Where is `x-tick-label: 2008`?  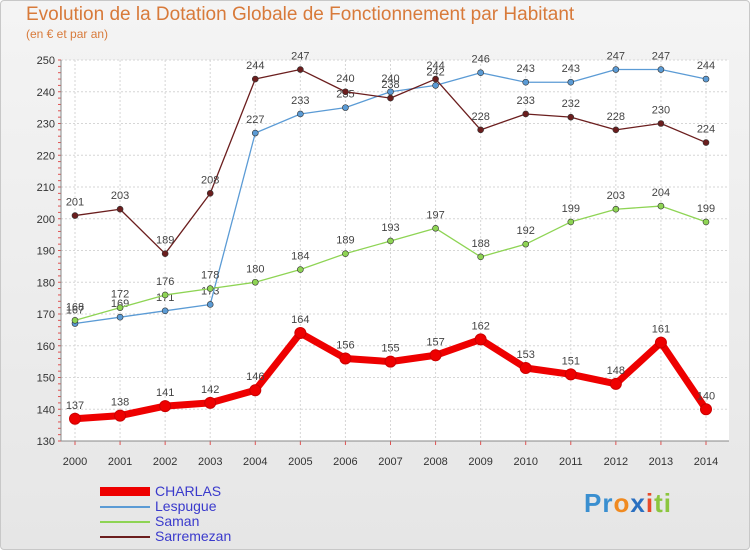
x-tick-label: 2008 is located at coordinates (435, 462).